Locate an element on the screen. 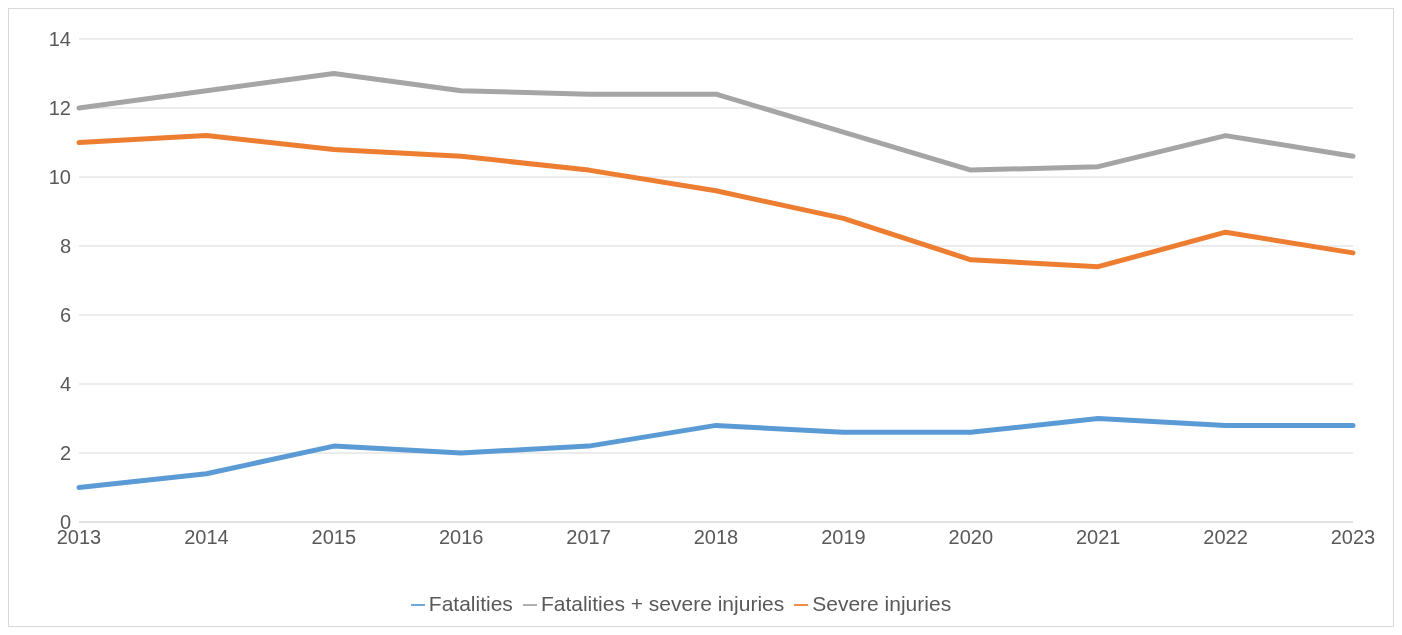 The image size is (1402, 635). y-tick-label: 12 is located at coordinates (59, 108).